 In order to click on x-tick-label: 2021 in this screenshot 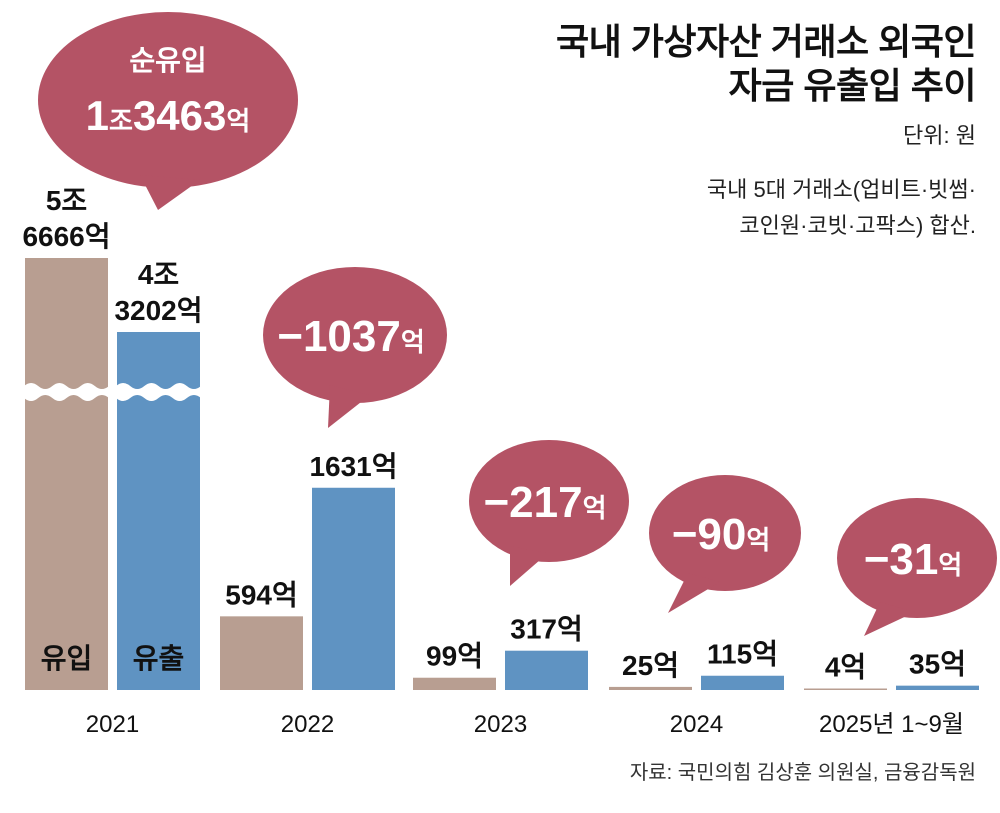, I will do `click(112, 724)`.